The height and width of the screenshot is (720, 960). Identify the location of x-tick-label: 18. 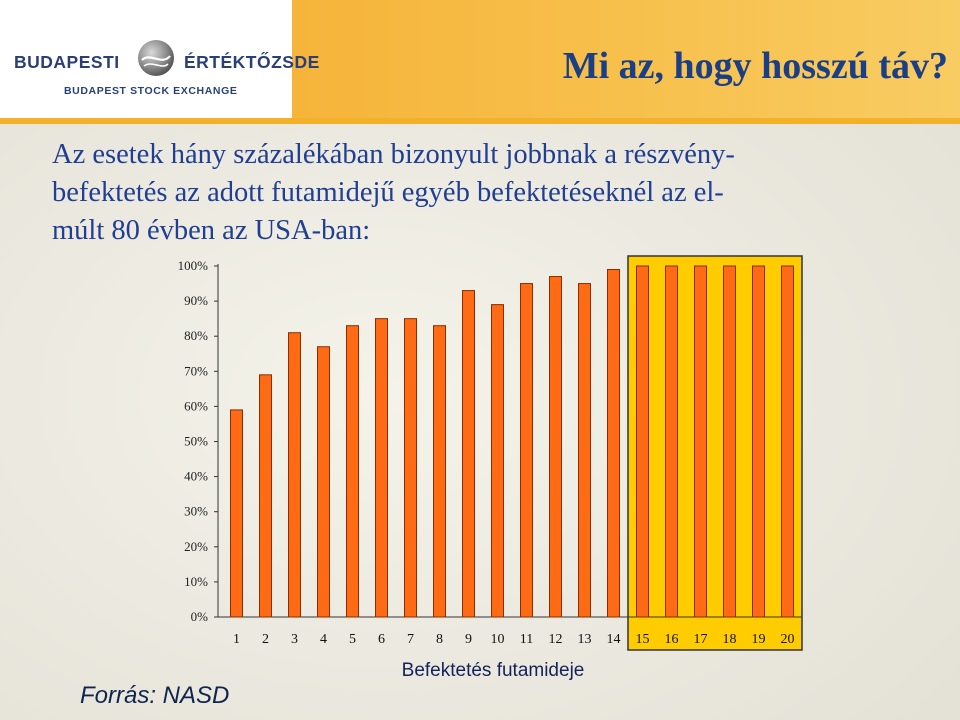
(730, 639).